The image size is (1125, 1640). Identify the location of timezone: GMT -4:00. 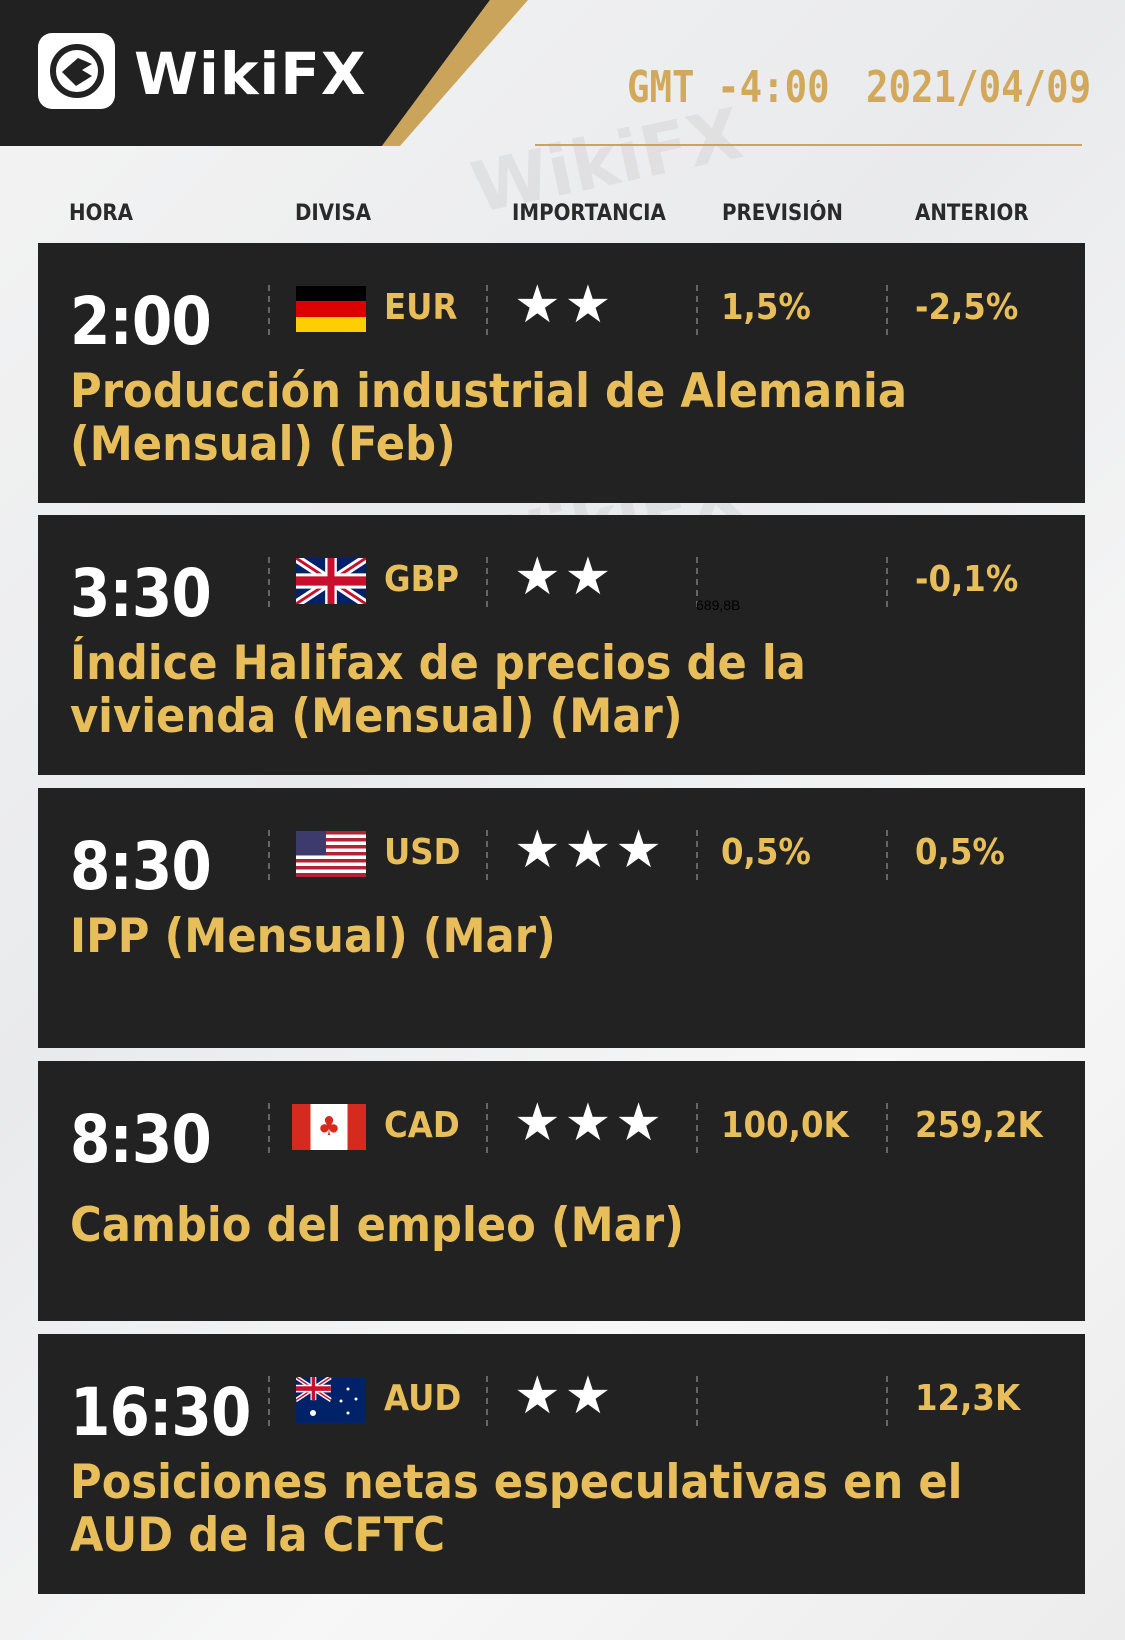
(728, 87).